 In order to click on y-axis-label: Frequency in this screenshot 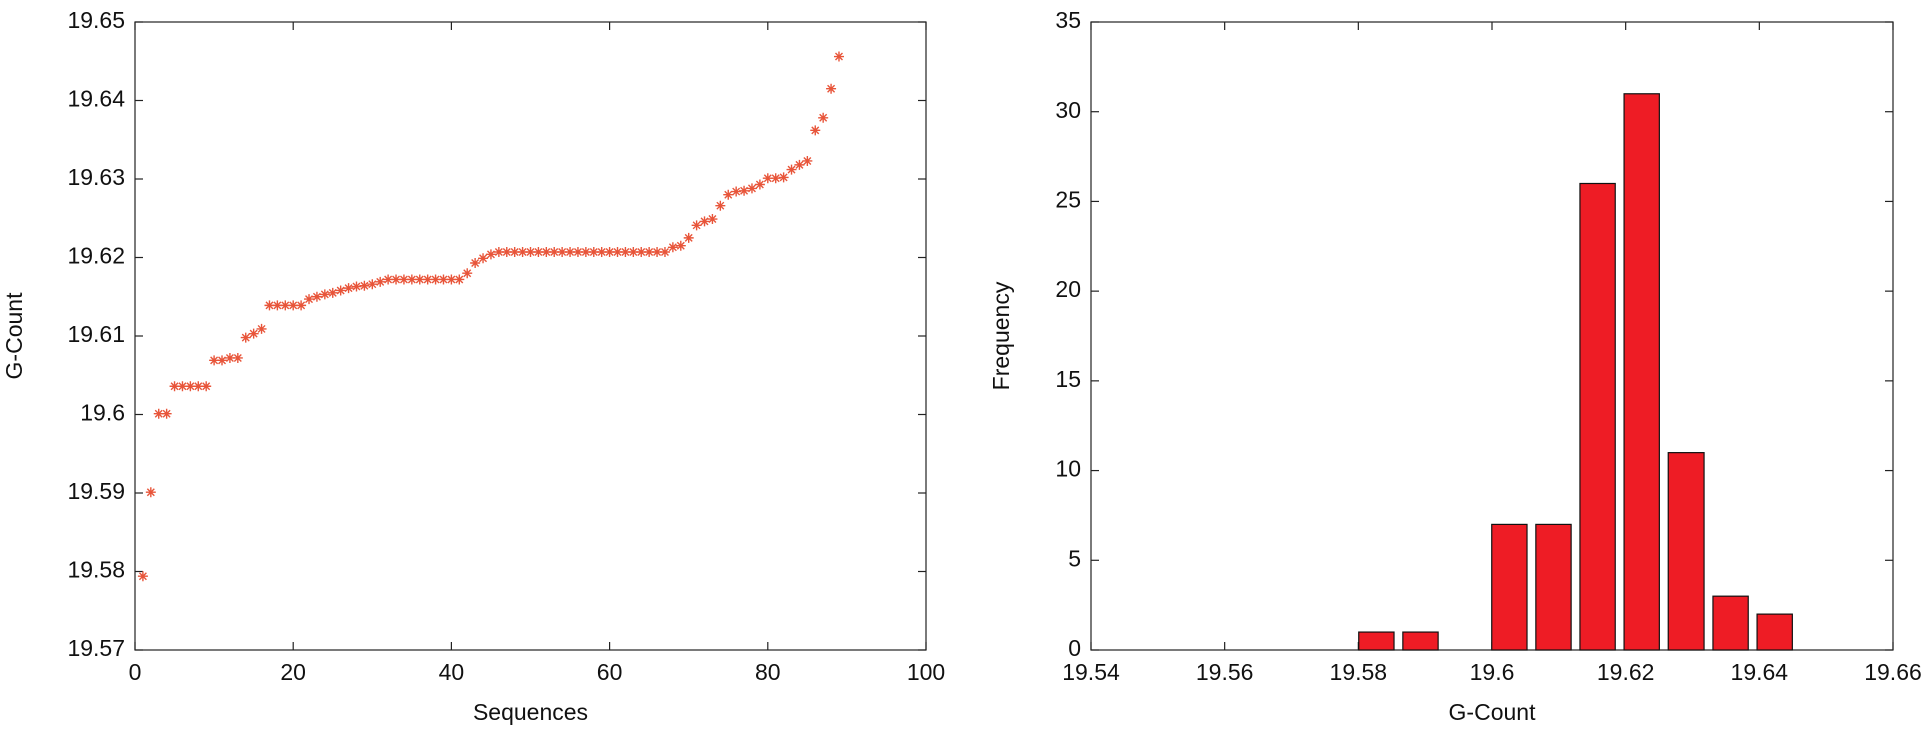, I will do `click(1001, 335)`.